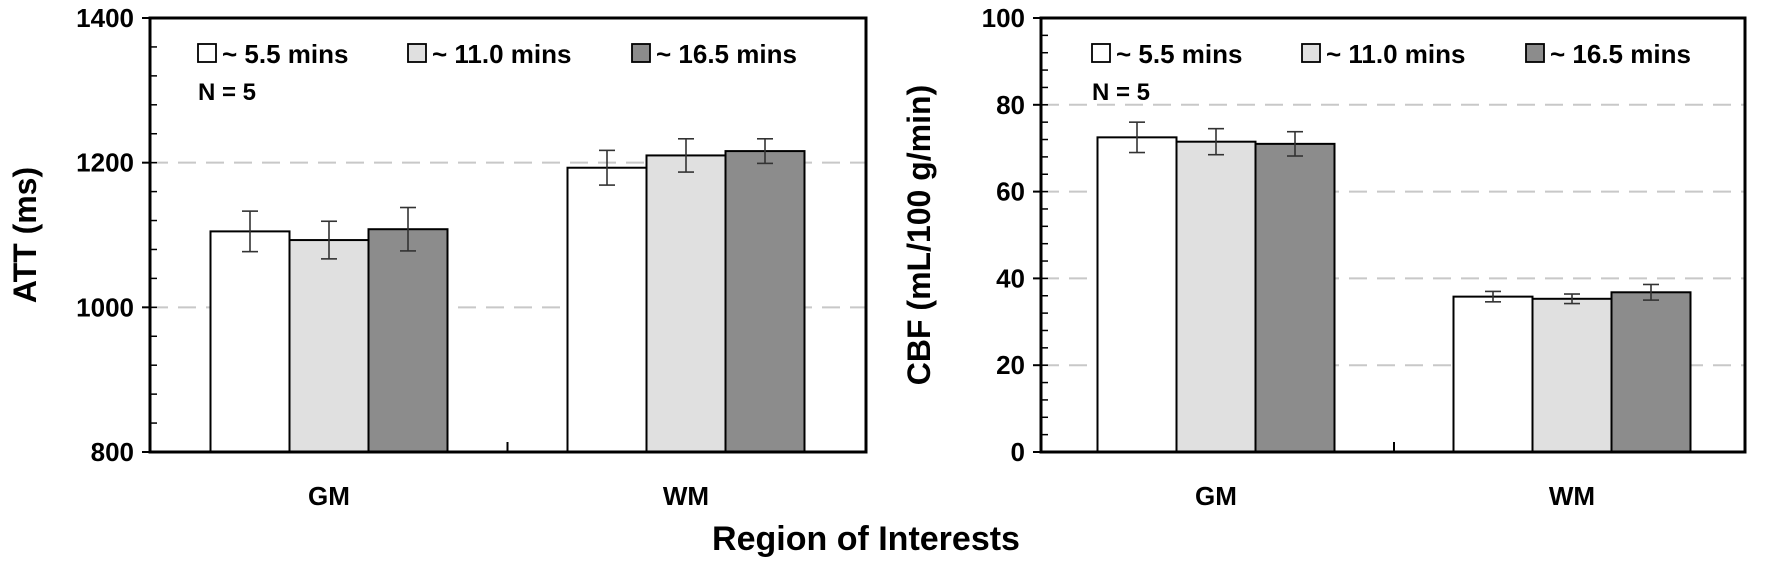 This screenshot has height=561, width=1768. What do you see at coordinates (1010, 192) in the screenshot?
I see `y-tick-label: 60` at bounding box center [1010, 192].